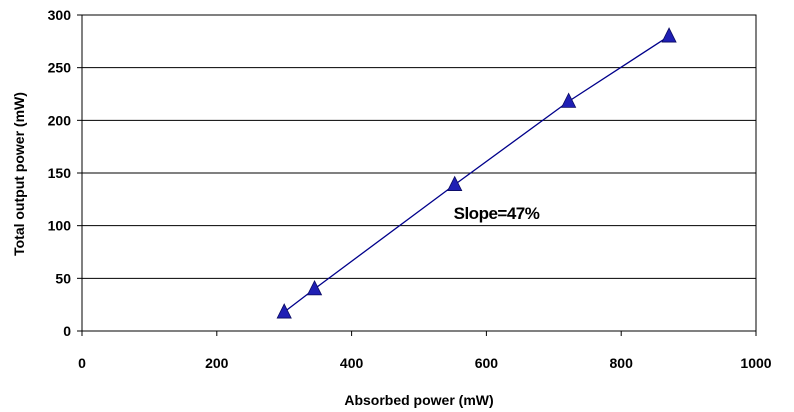  What do you see at coordinates (217, 363) in the screenshot?
I see `x-tick-label-200: 200` at bounding box center [217, 363].